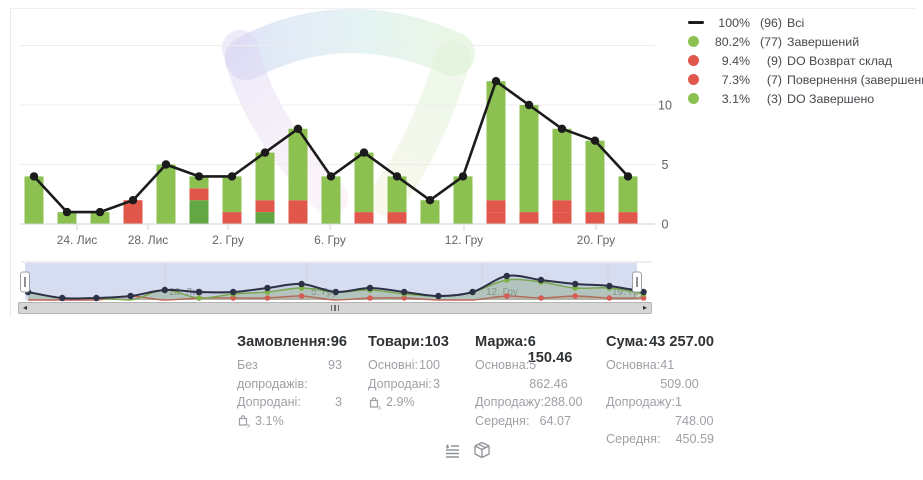 This screenshot has height=480, width=923. I want to click on x-tick-label: 28. Лис, so click(148, 240).